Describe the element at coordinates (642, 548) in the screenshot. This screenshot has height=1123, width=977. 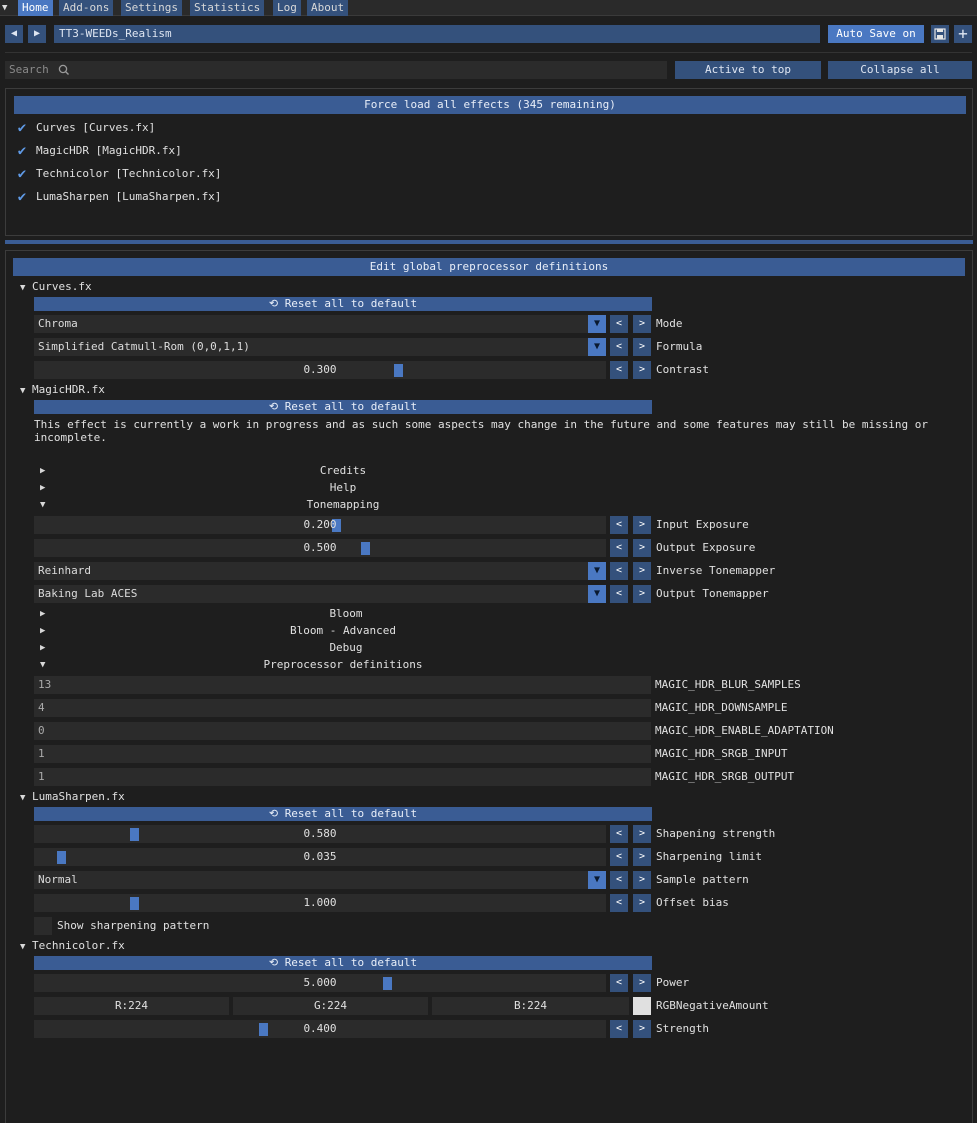
I see `output-exposure-inc-button: >` at that location.